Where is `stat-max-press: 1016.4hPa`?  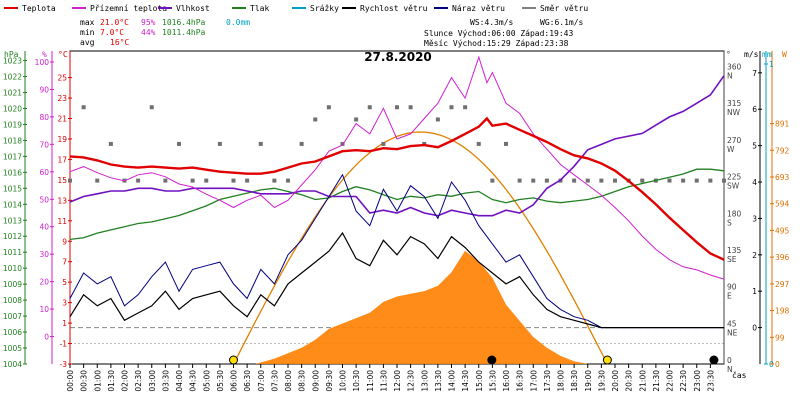
stat-max-press: 1016.4hPa is located at coordinates (184, 22).